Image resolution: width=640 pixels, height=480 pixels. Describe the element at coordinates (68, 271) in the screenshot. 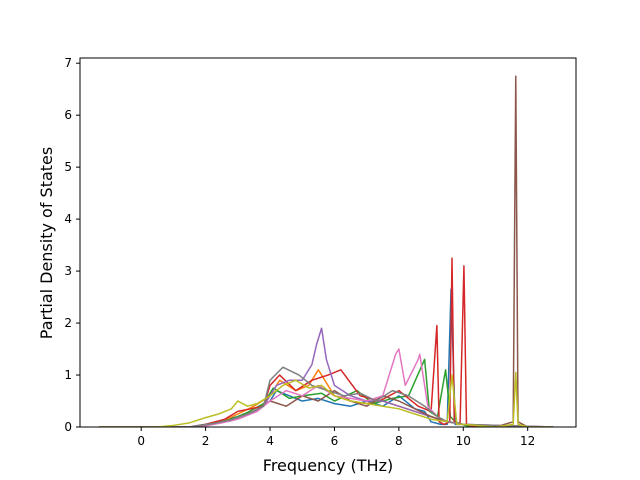

I see `y-tick-label: 3` at that location.